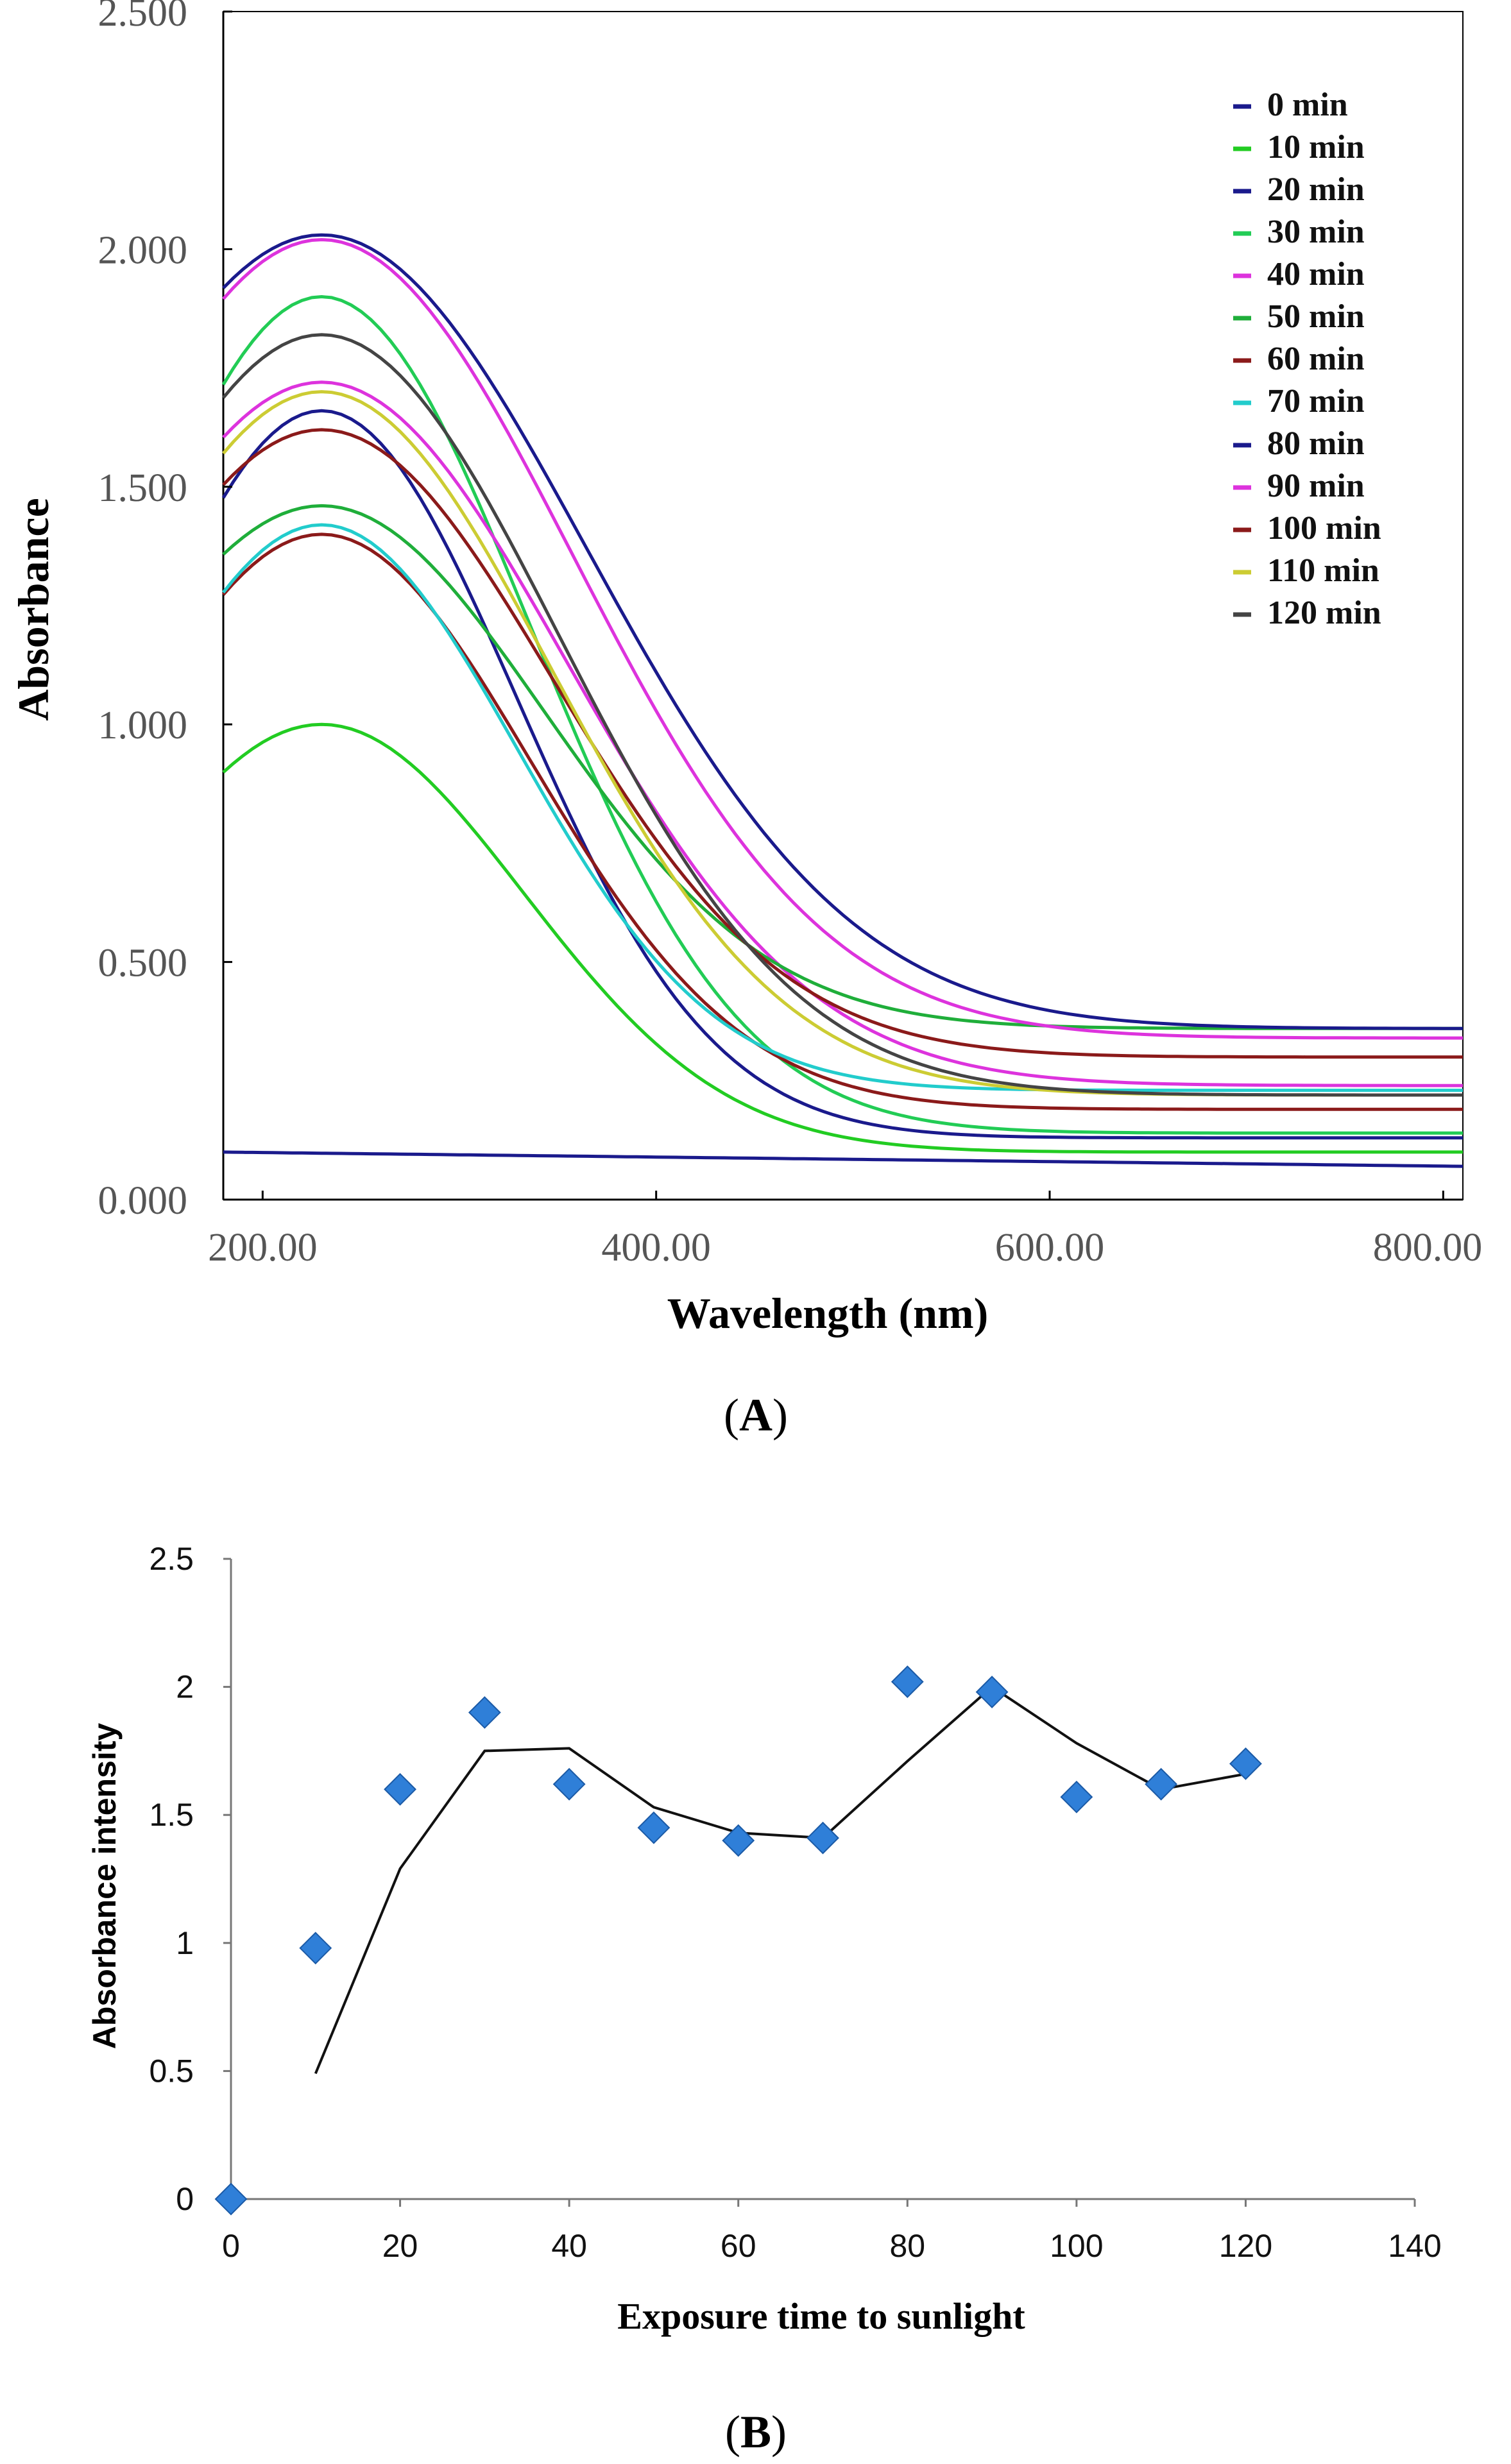 This screenshot has height=2464, width=1511. What do you see at coordinates (1316, 486) in the screenshot?
I see `chart-a-legend-label: 90 min` at bounding box center [1316, 486].